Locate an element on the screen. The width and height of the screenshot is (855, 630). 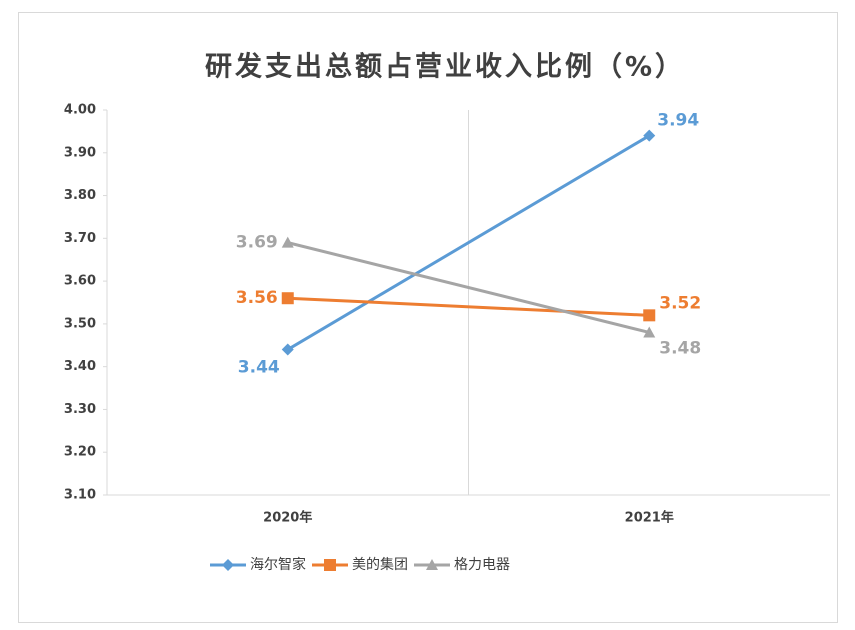
y-tick-label: 3.50 is located at coordinates (80, 323).